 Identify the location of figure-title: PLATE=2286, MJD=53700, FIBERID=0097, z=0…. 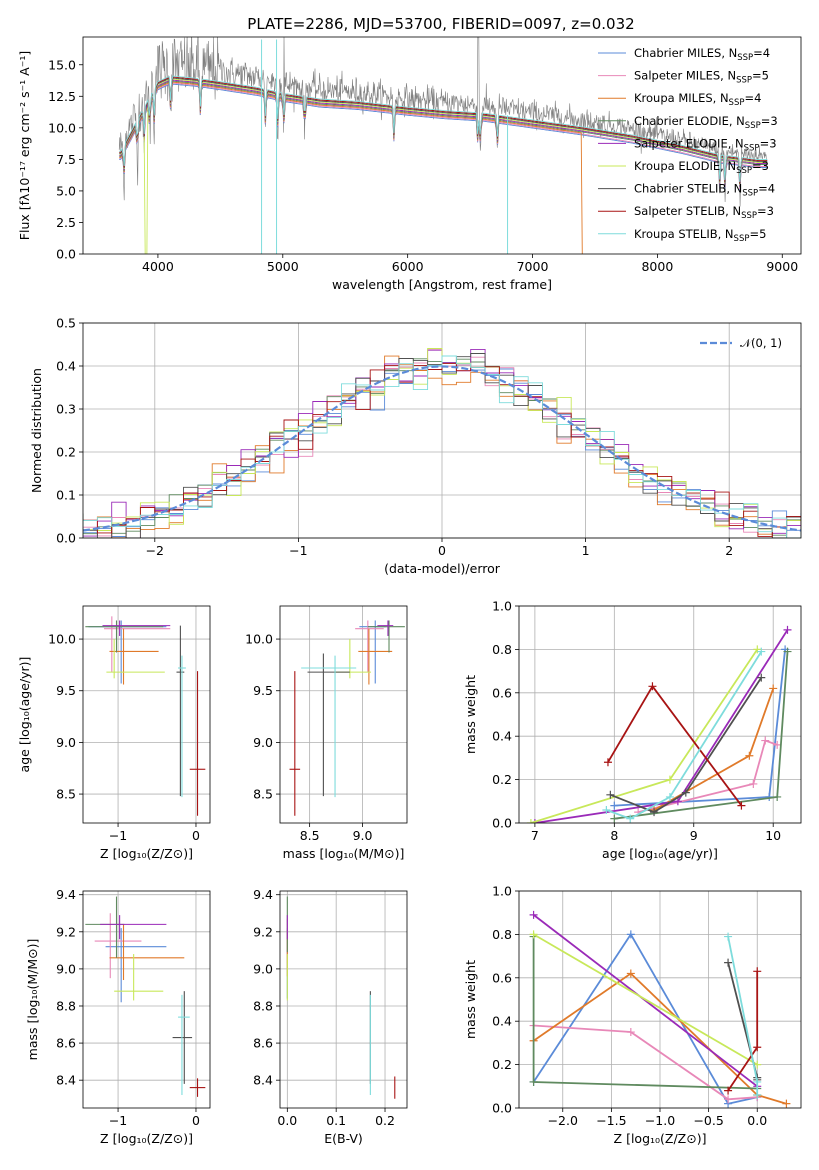
(440, 24).